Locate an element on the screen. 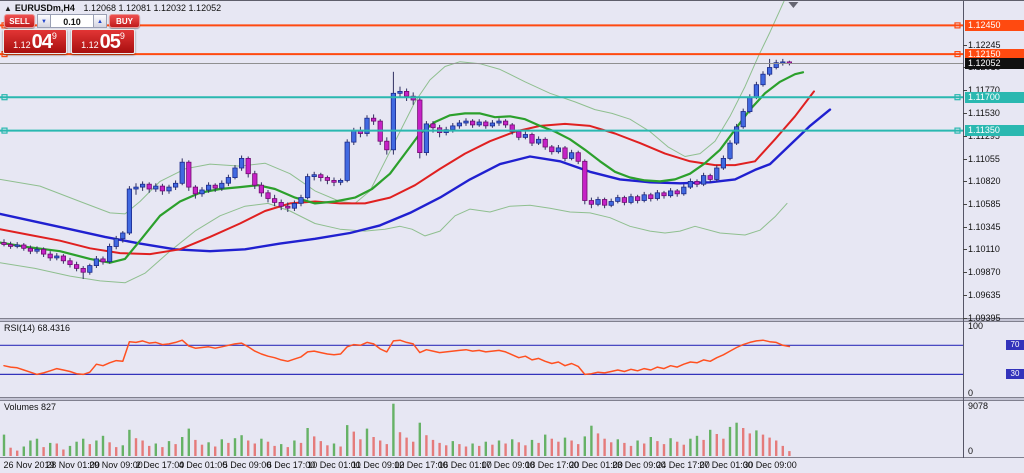  price-level-tag: 1.11700 is located at coordinates (994, 97).